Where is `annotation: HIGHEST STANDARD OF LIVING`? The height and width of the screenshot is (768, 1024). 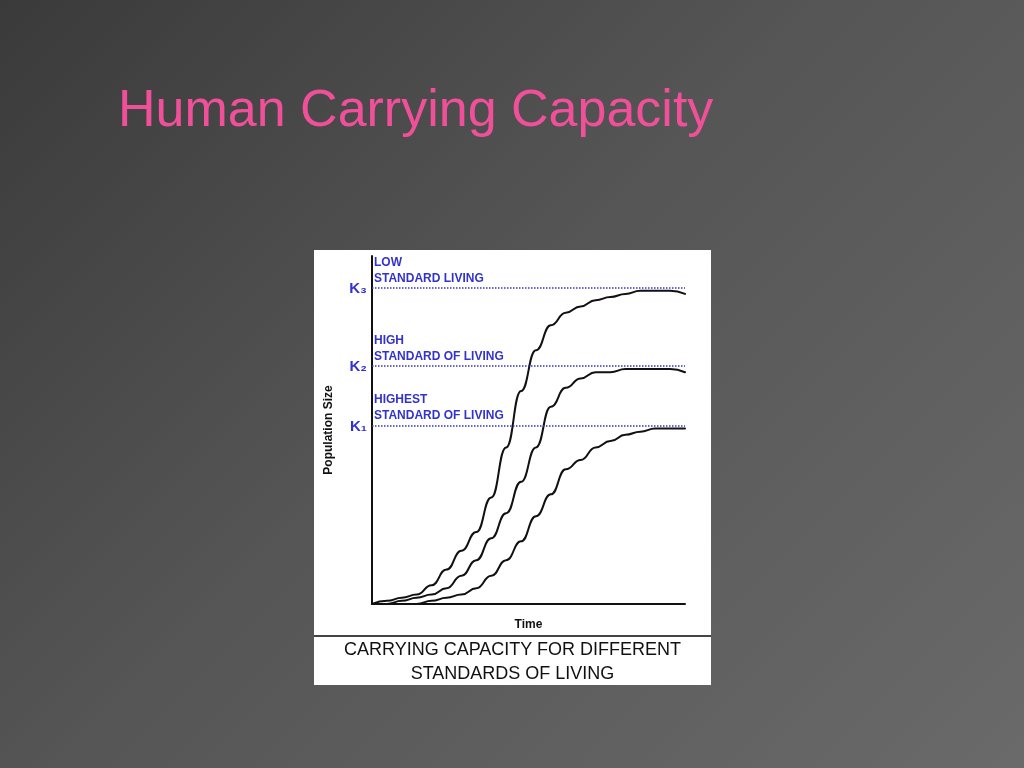 annotation: HIGHEST STANDARD OF LIVING is located at coordinates (439, 407).